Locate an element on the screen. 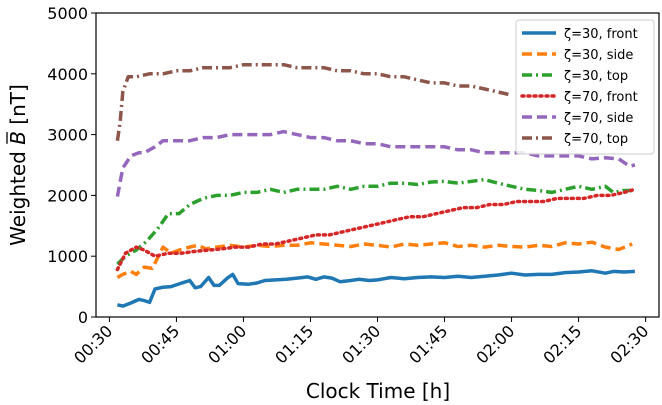  x-tick-label: 01:00 is located at coordinates (227, 344).